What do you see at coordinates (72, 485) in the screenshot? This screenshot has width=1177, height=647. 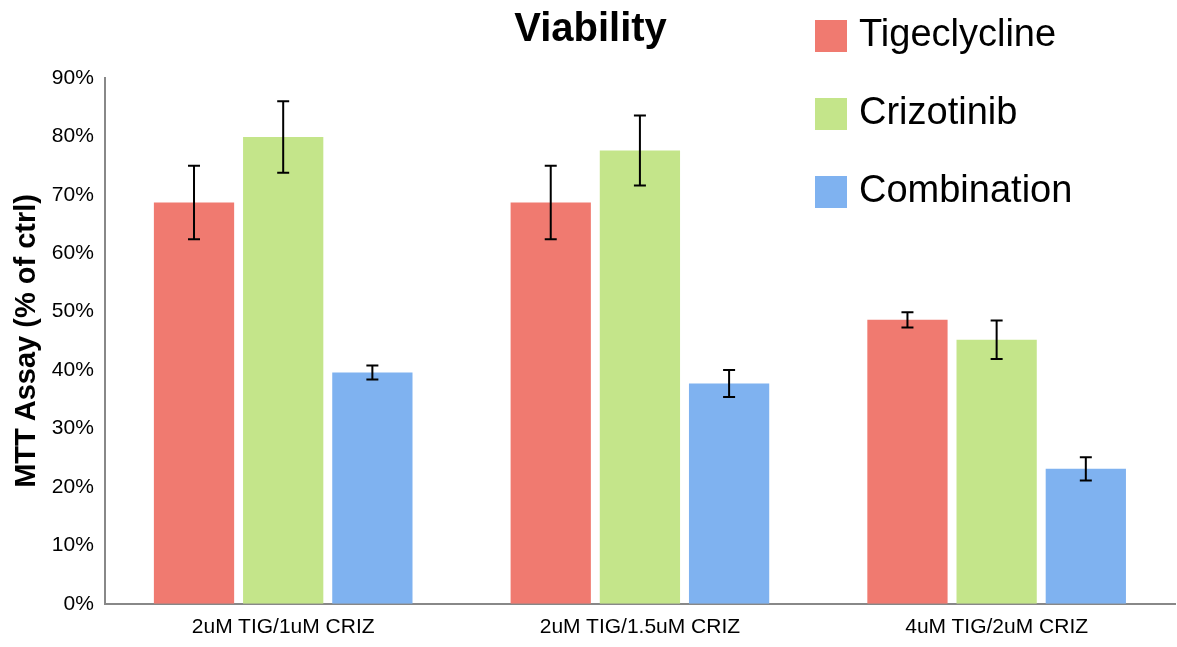 I see `y-tick-label: 20%` at bounding box center [72, 485].